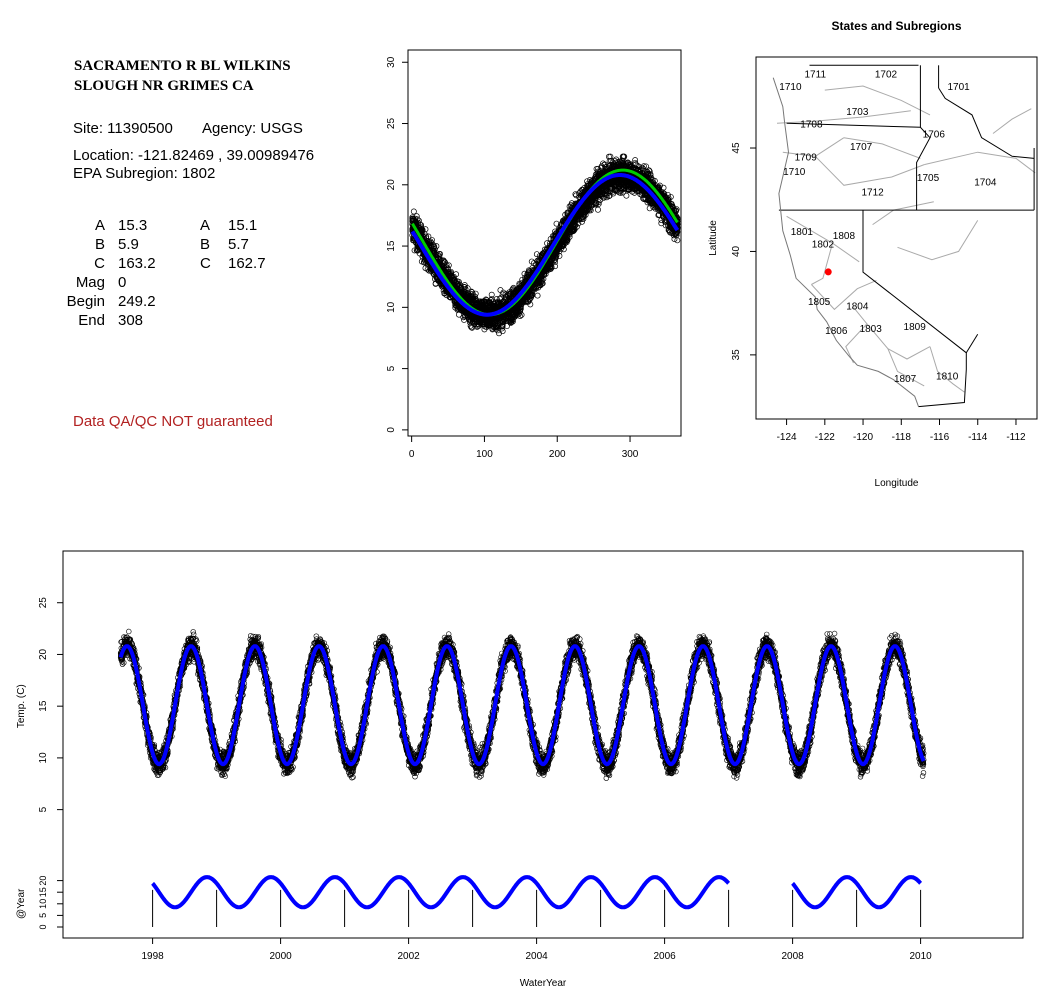  Describe the element at coordinates (252, 128) in the screenshot. I see `agency: Agency: USGS` at that location.